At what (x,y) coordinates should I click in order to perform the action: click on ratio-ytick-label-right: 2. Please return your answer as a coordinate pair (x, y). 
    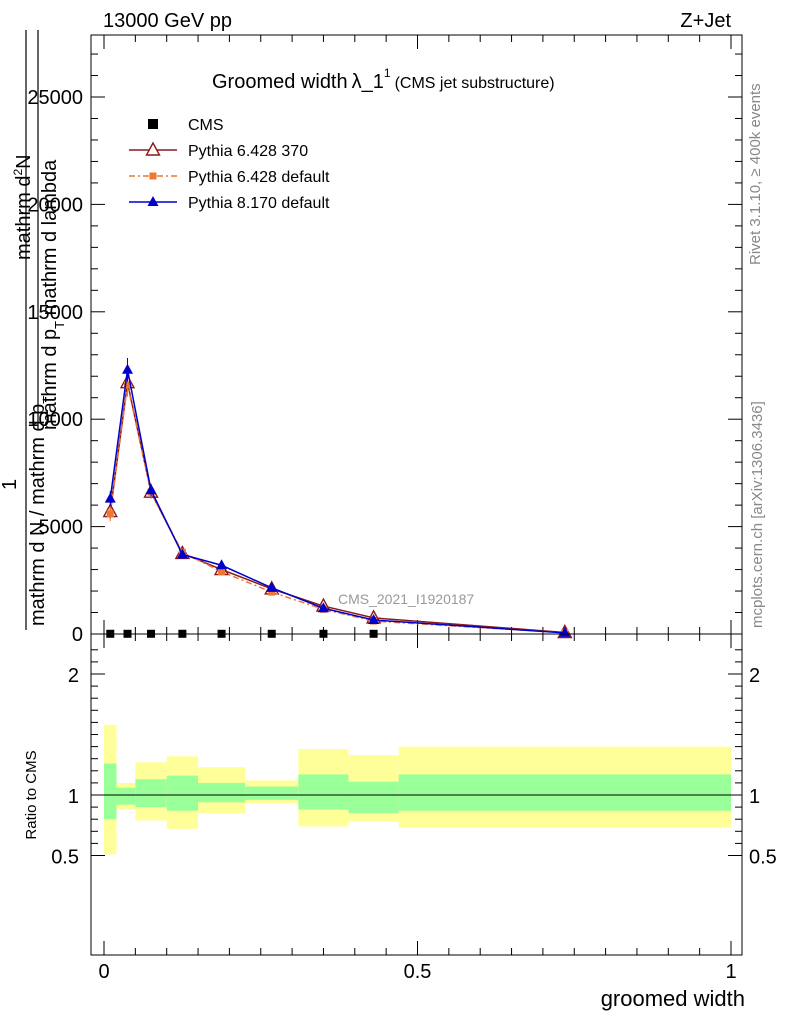
    Looking at the image, I should click on (754, 676).